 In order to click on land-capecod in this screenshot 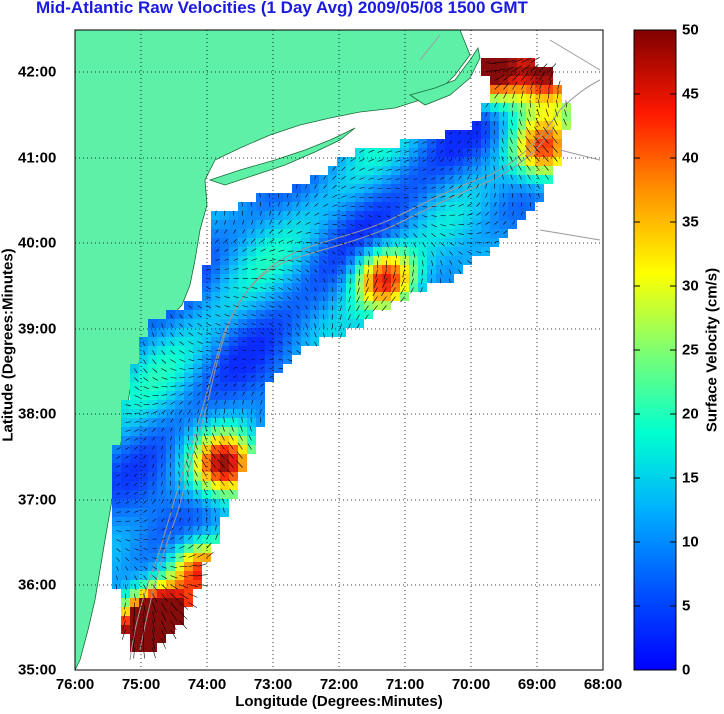, I will do `click(445, 76)`.